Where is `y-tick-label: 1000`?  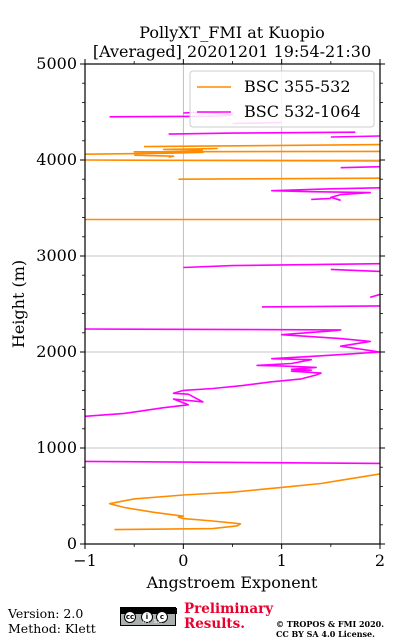
y-tick-label: 1000 is located at coordinates (56, 447).